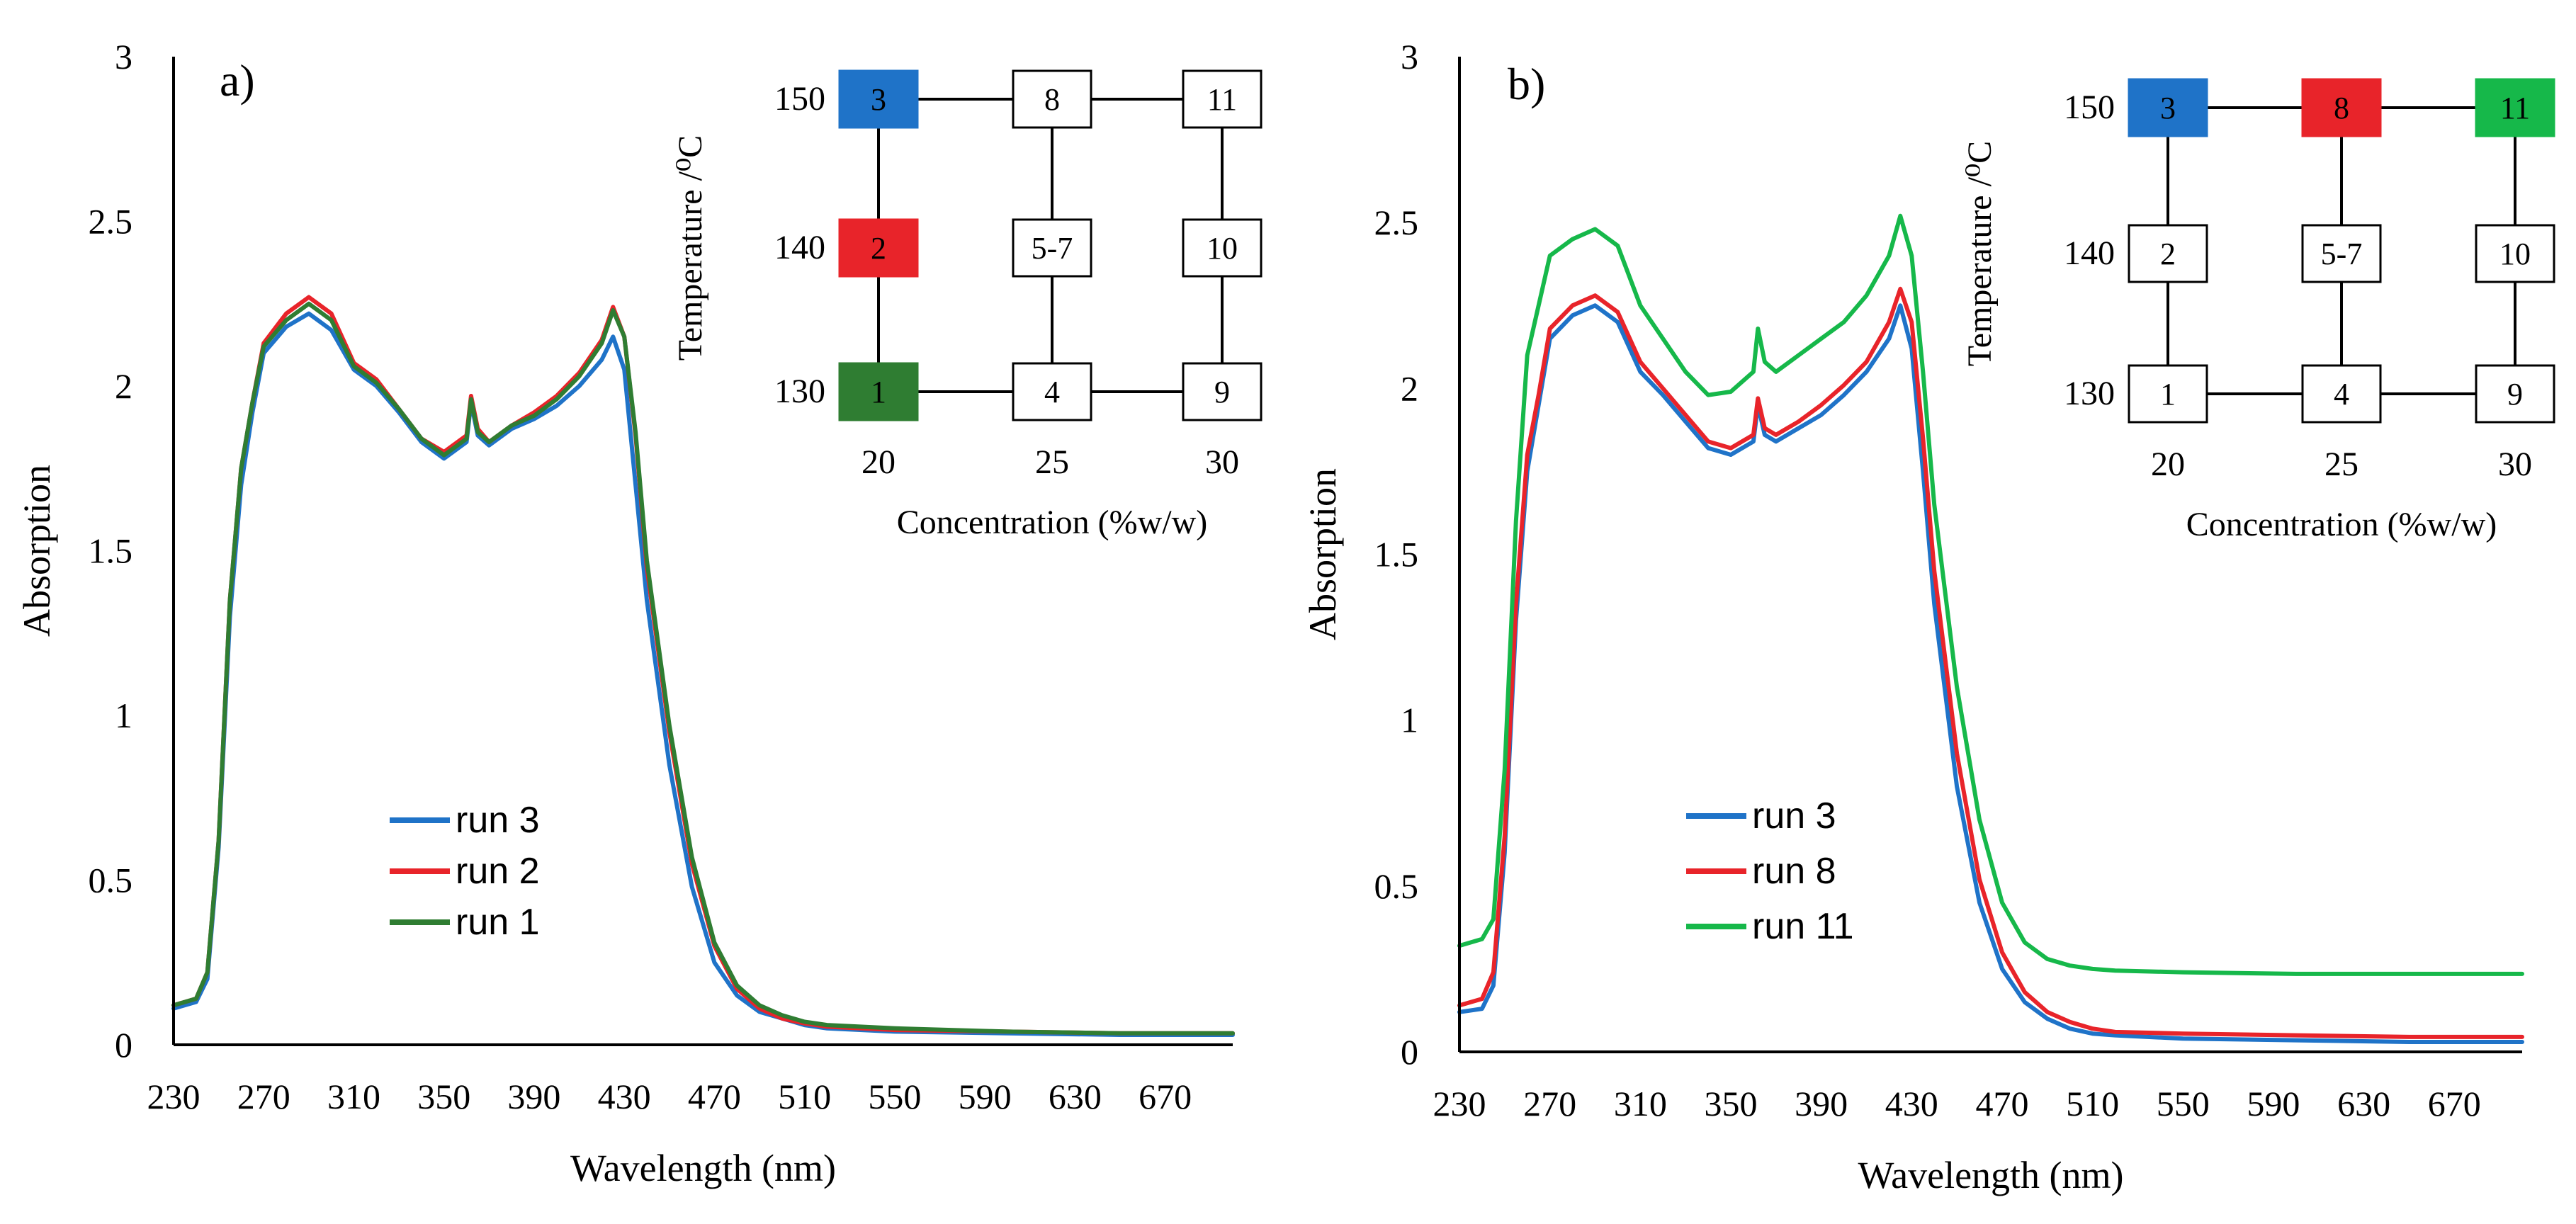 The height and width of the screenshot is (1224, 2576). What do you see at coordinates (1165, 1096) in the screenshot?
I see `x-tick-label: 670` at bounding box center [1165, 1096].